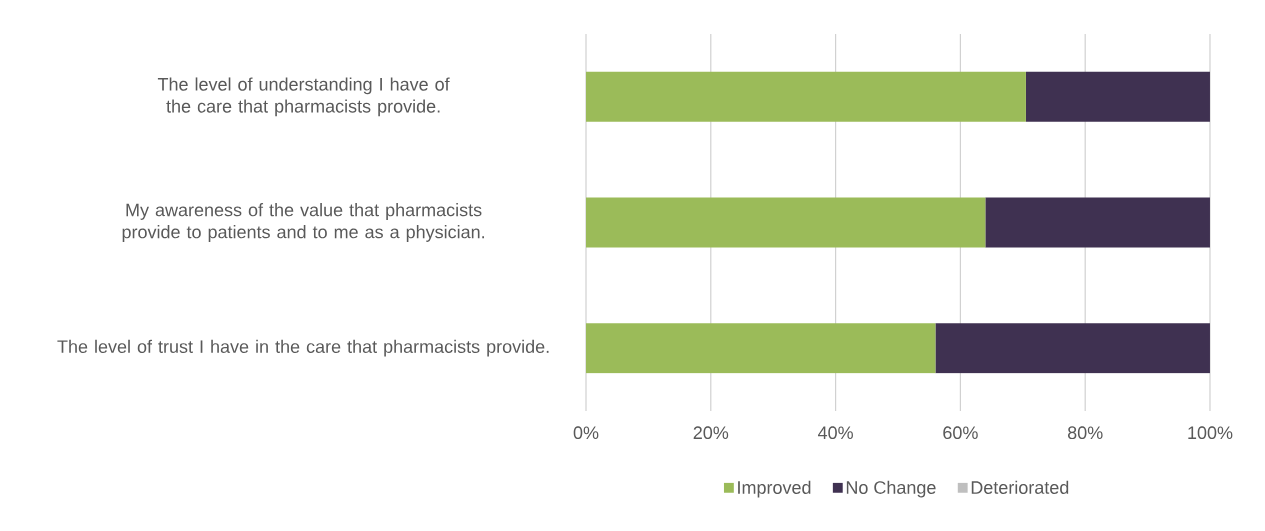 This screenshot has width=1265, height=531. Describe the element at coordinates (303, 348) in the screenshot. I see `y-tick-label: The level of trust I have in the care that pharmacists provide.` at that location.